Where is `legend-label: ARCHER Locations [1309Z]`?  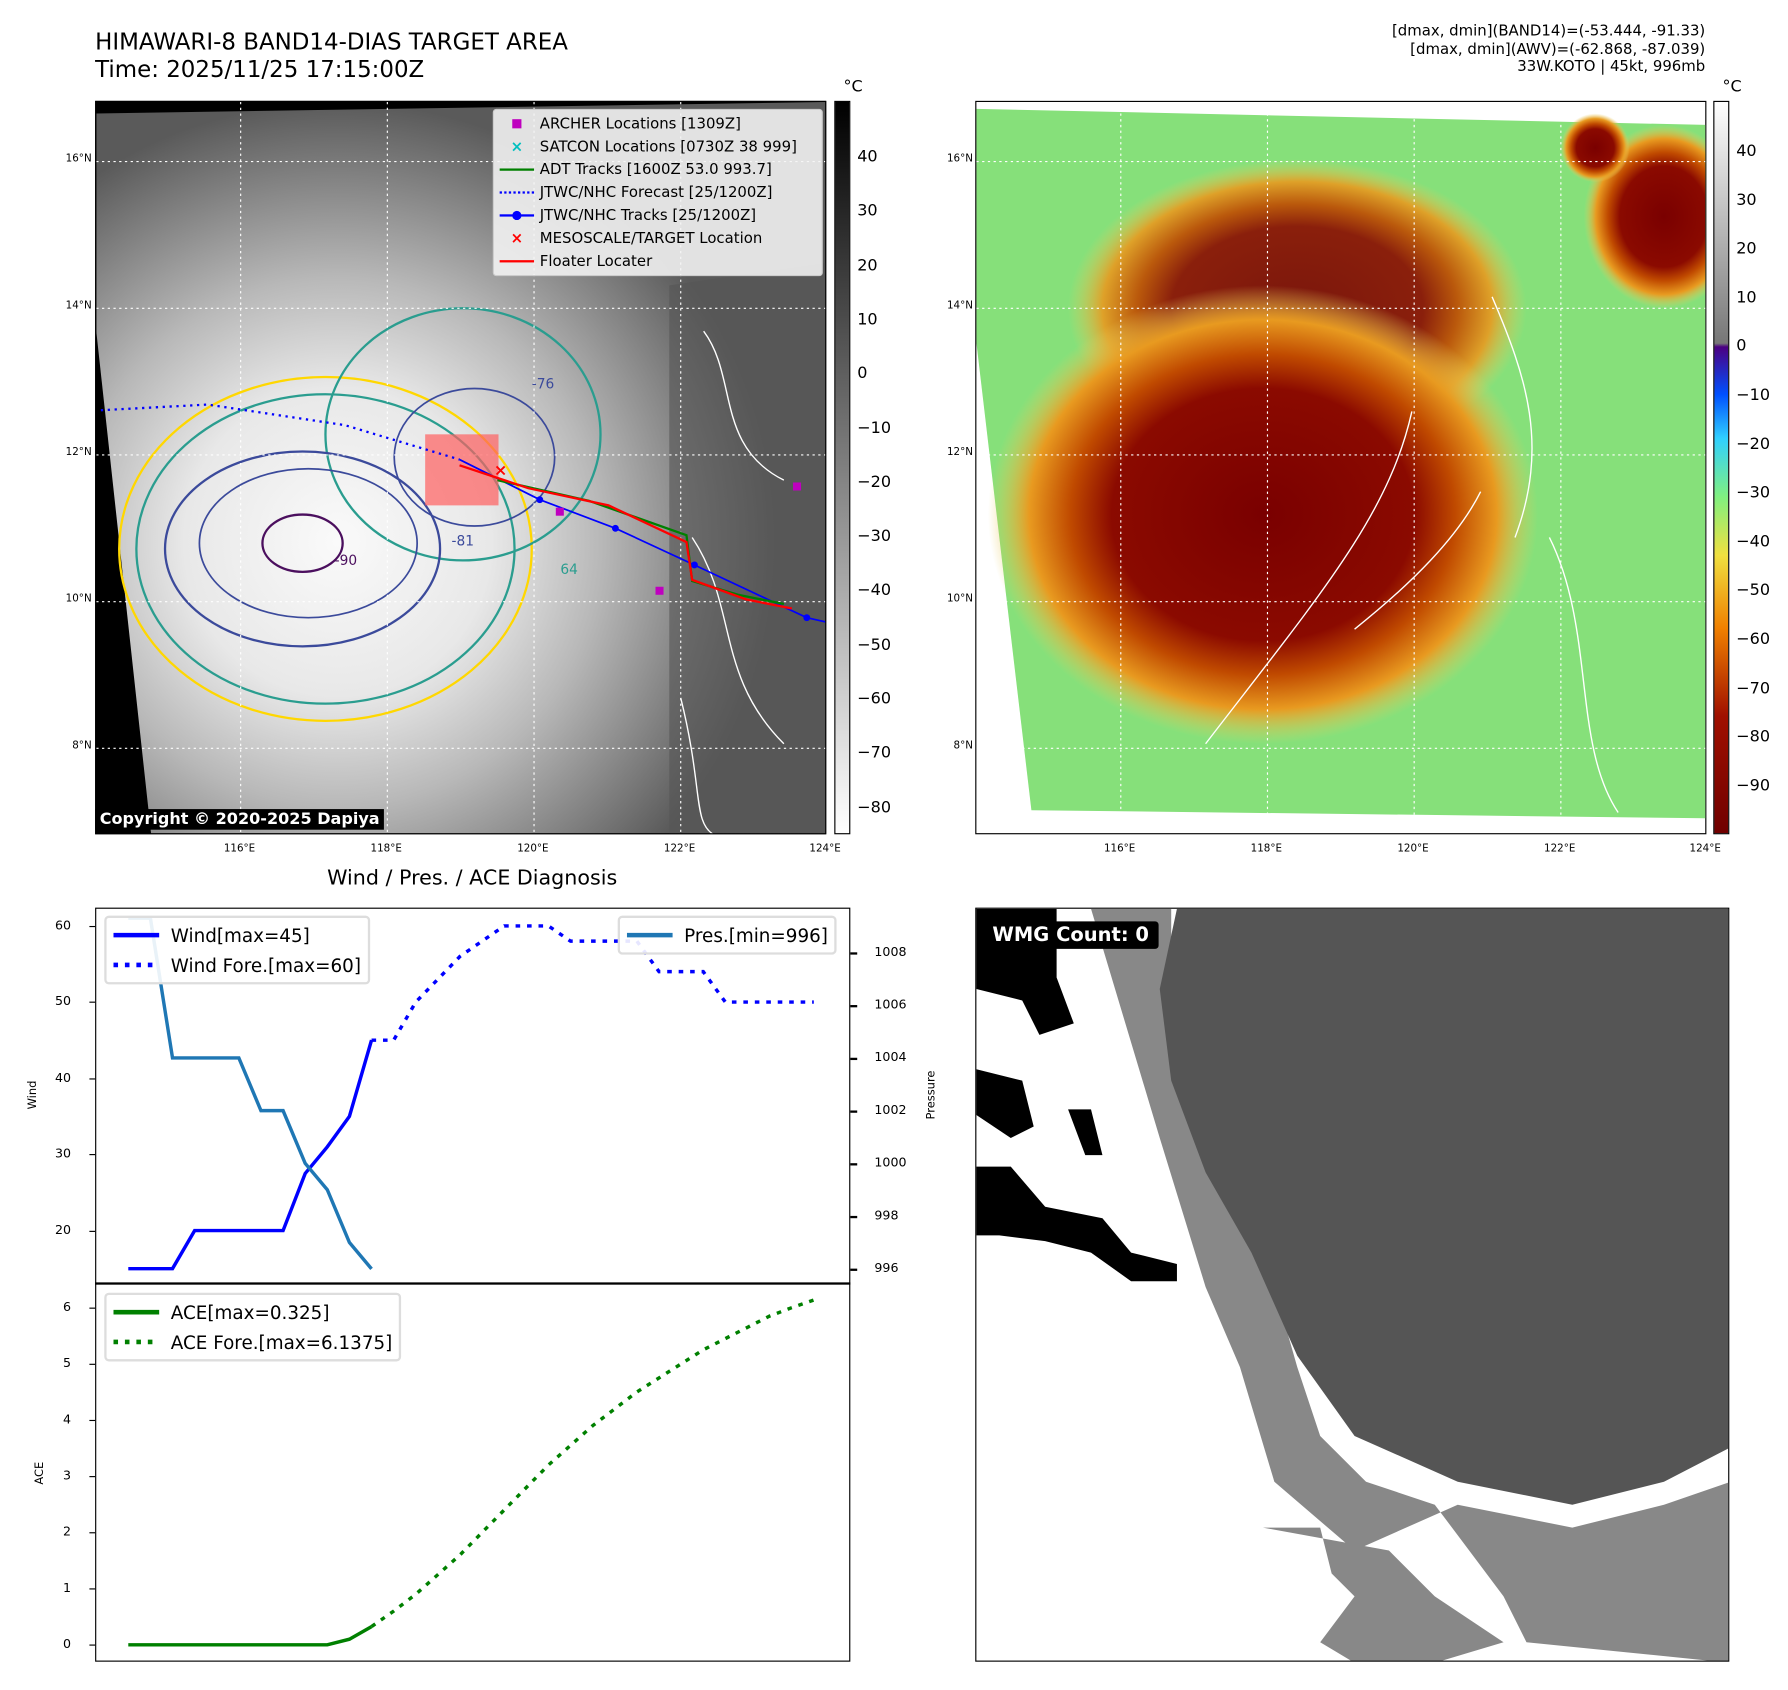 legend-label: ARCHER Locations [1309Z] is located at coordinates (640, 124).